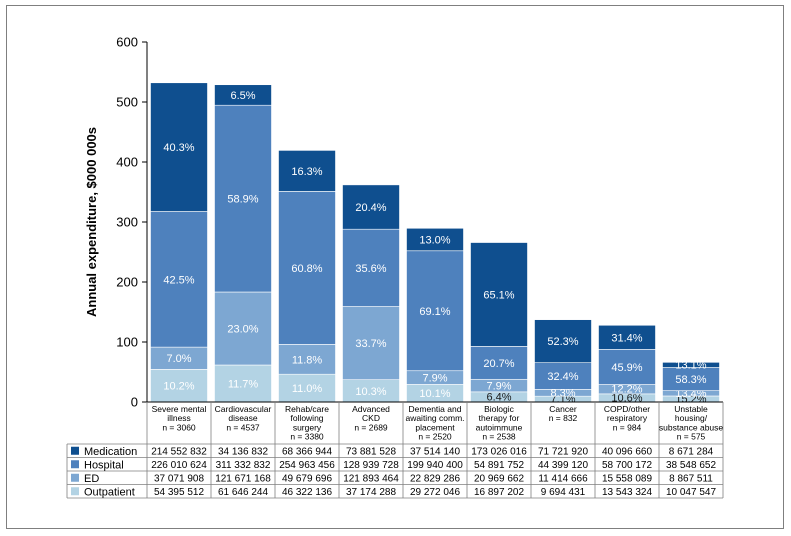 Image resolution: width=791 pixels, height=536 pixels. I want to click on category-label: placement, so click(435, 427).